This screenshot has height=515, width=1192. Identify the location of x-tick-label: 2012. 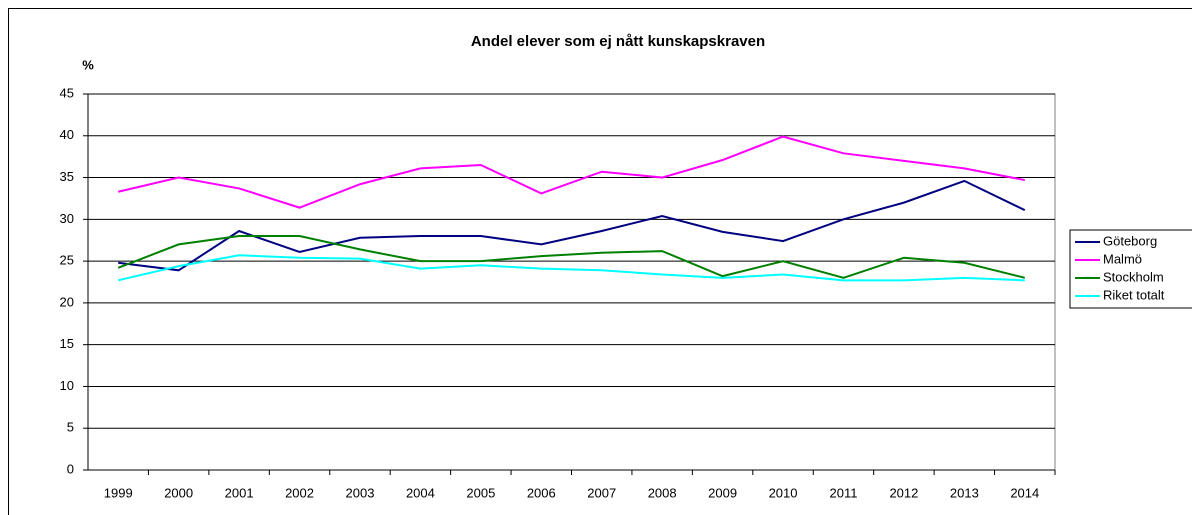
(903, 492).